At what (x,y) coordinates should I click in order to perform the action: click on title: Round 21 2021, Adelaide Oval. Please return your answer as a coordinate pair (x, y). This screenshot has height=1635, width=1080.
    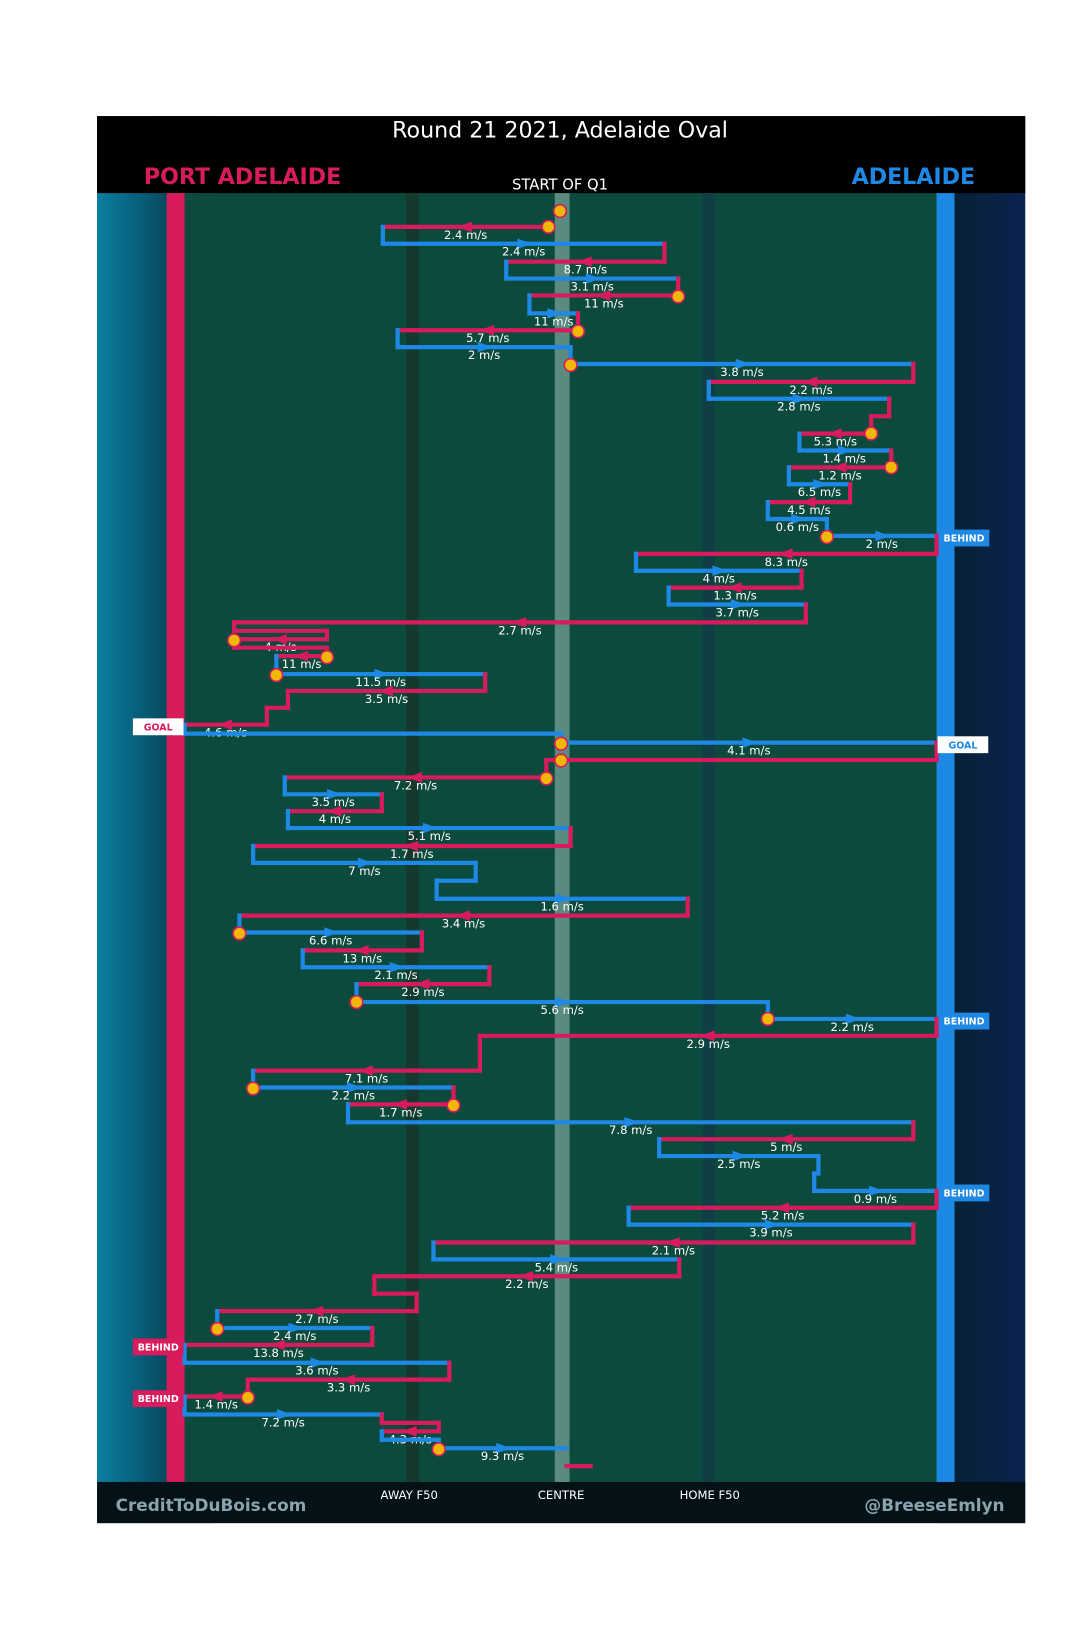
    Looking at the image, I should click on (560, 130).